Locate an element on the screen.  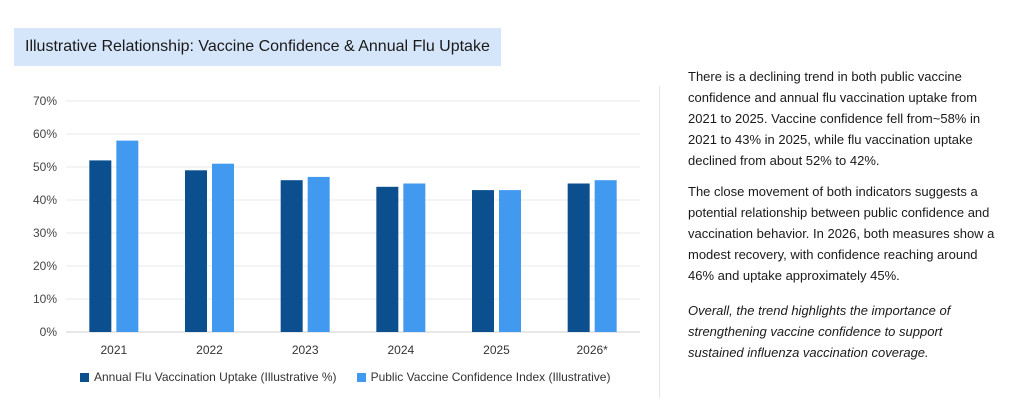
bar-uptake-2024 is located at coordinates (387, 259).